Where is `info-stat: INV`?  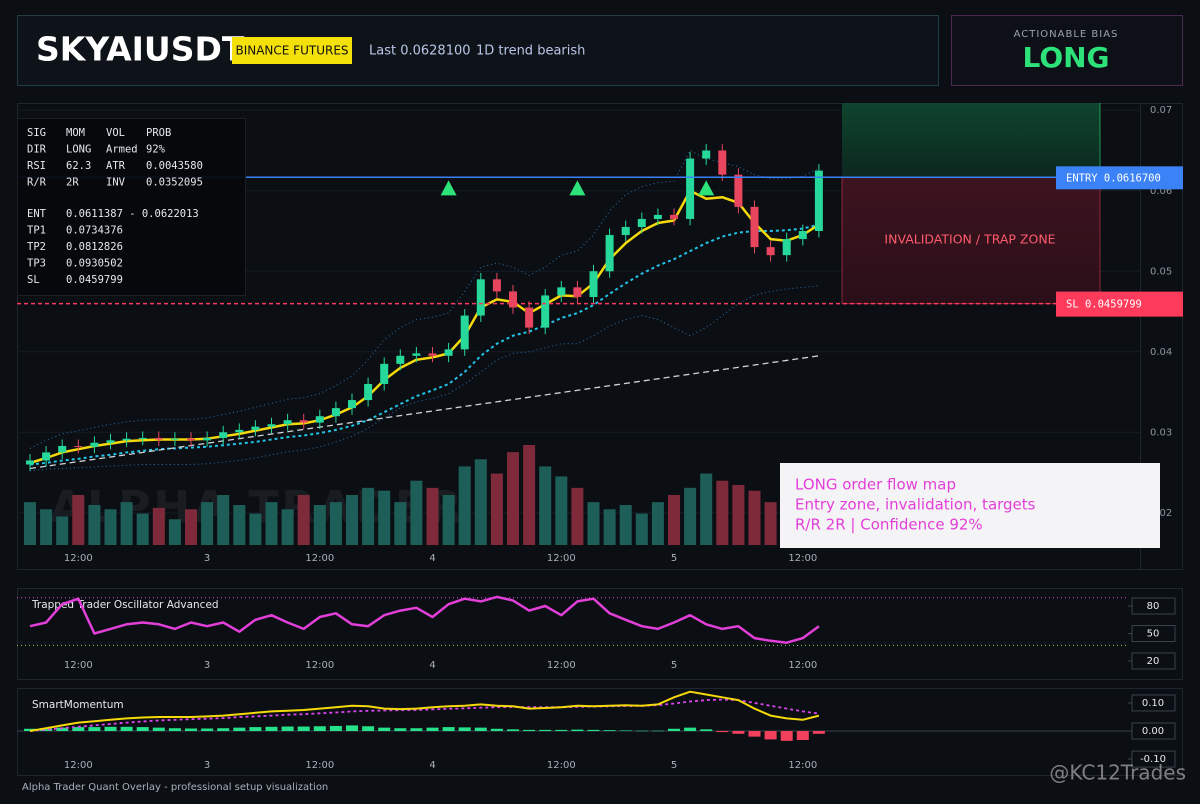 info-stat: INV is located at coordinates (116, 183).